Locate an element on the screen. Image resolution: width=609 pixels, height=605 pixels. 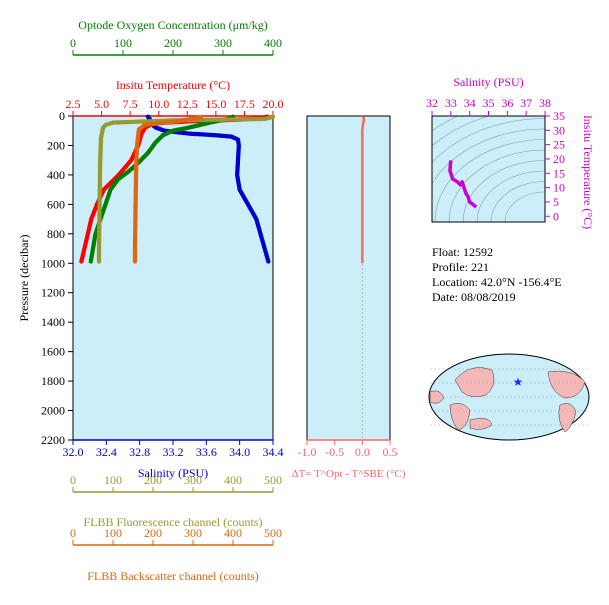
ts-temperature-tick-label: 10 is located at coordinates (559, 188).